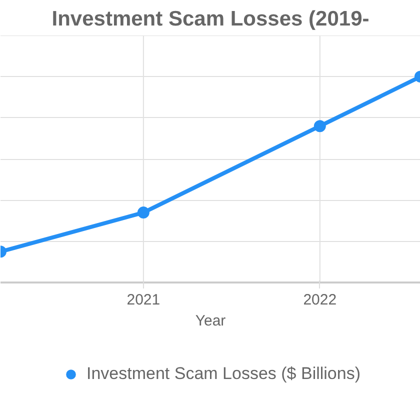 The image size is (420, 420). What do you see at coordinates (210, 321) in the screenshot?
I see `x-axis-title: Year` at bounding box center [210, 321].